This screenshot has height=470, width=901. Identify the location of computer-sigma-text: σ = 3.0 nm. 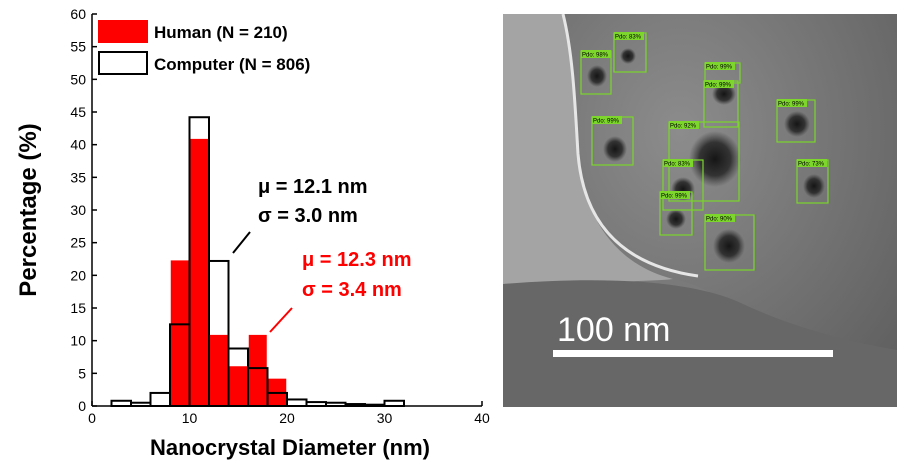
(308, 216).